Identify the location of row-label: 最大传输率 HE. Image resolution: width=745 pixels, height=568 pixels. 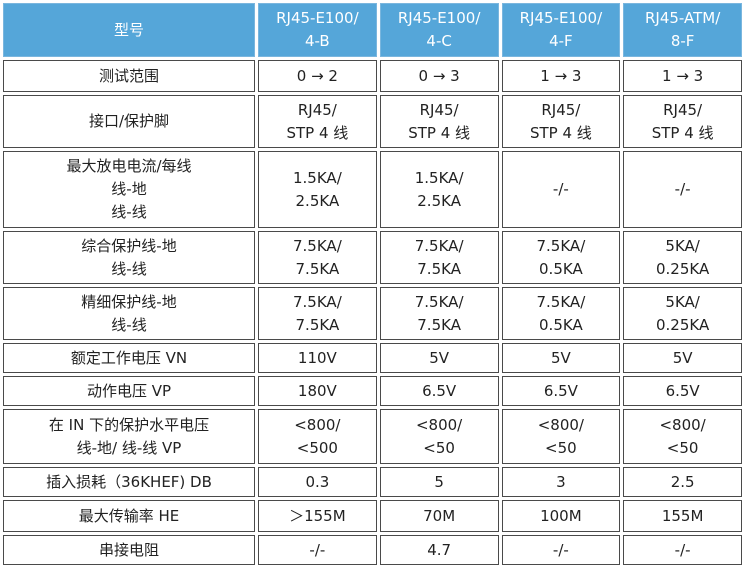
(129, 516).